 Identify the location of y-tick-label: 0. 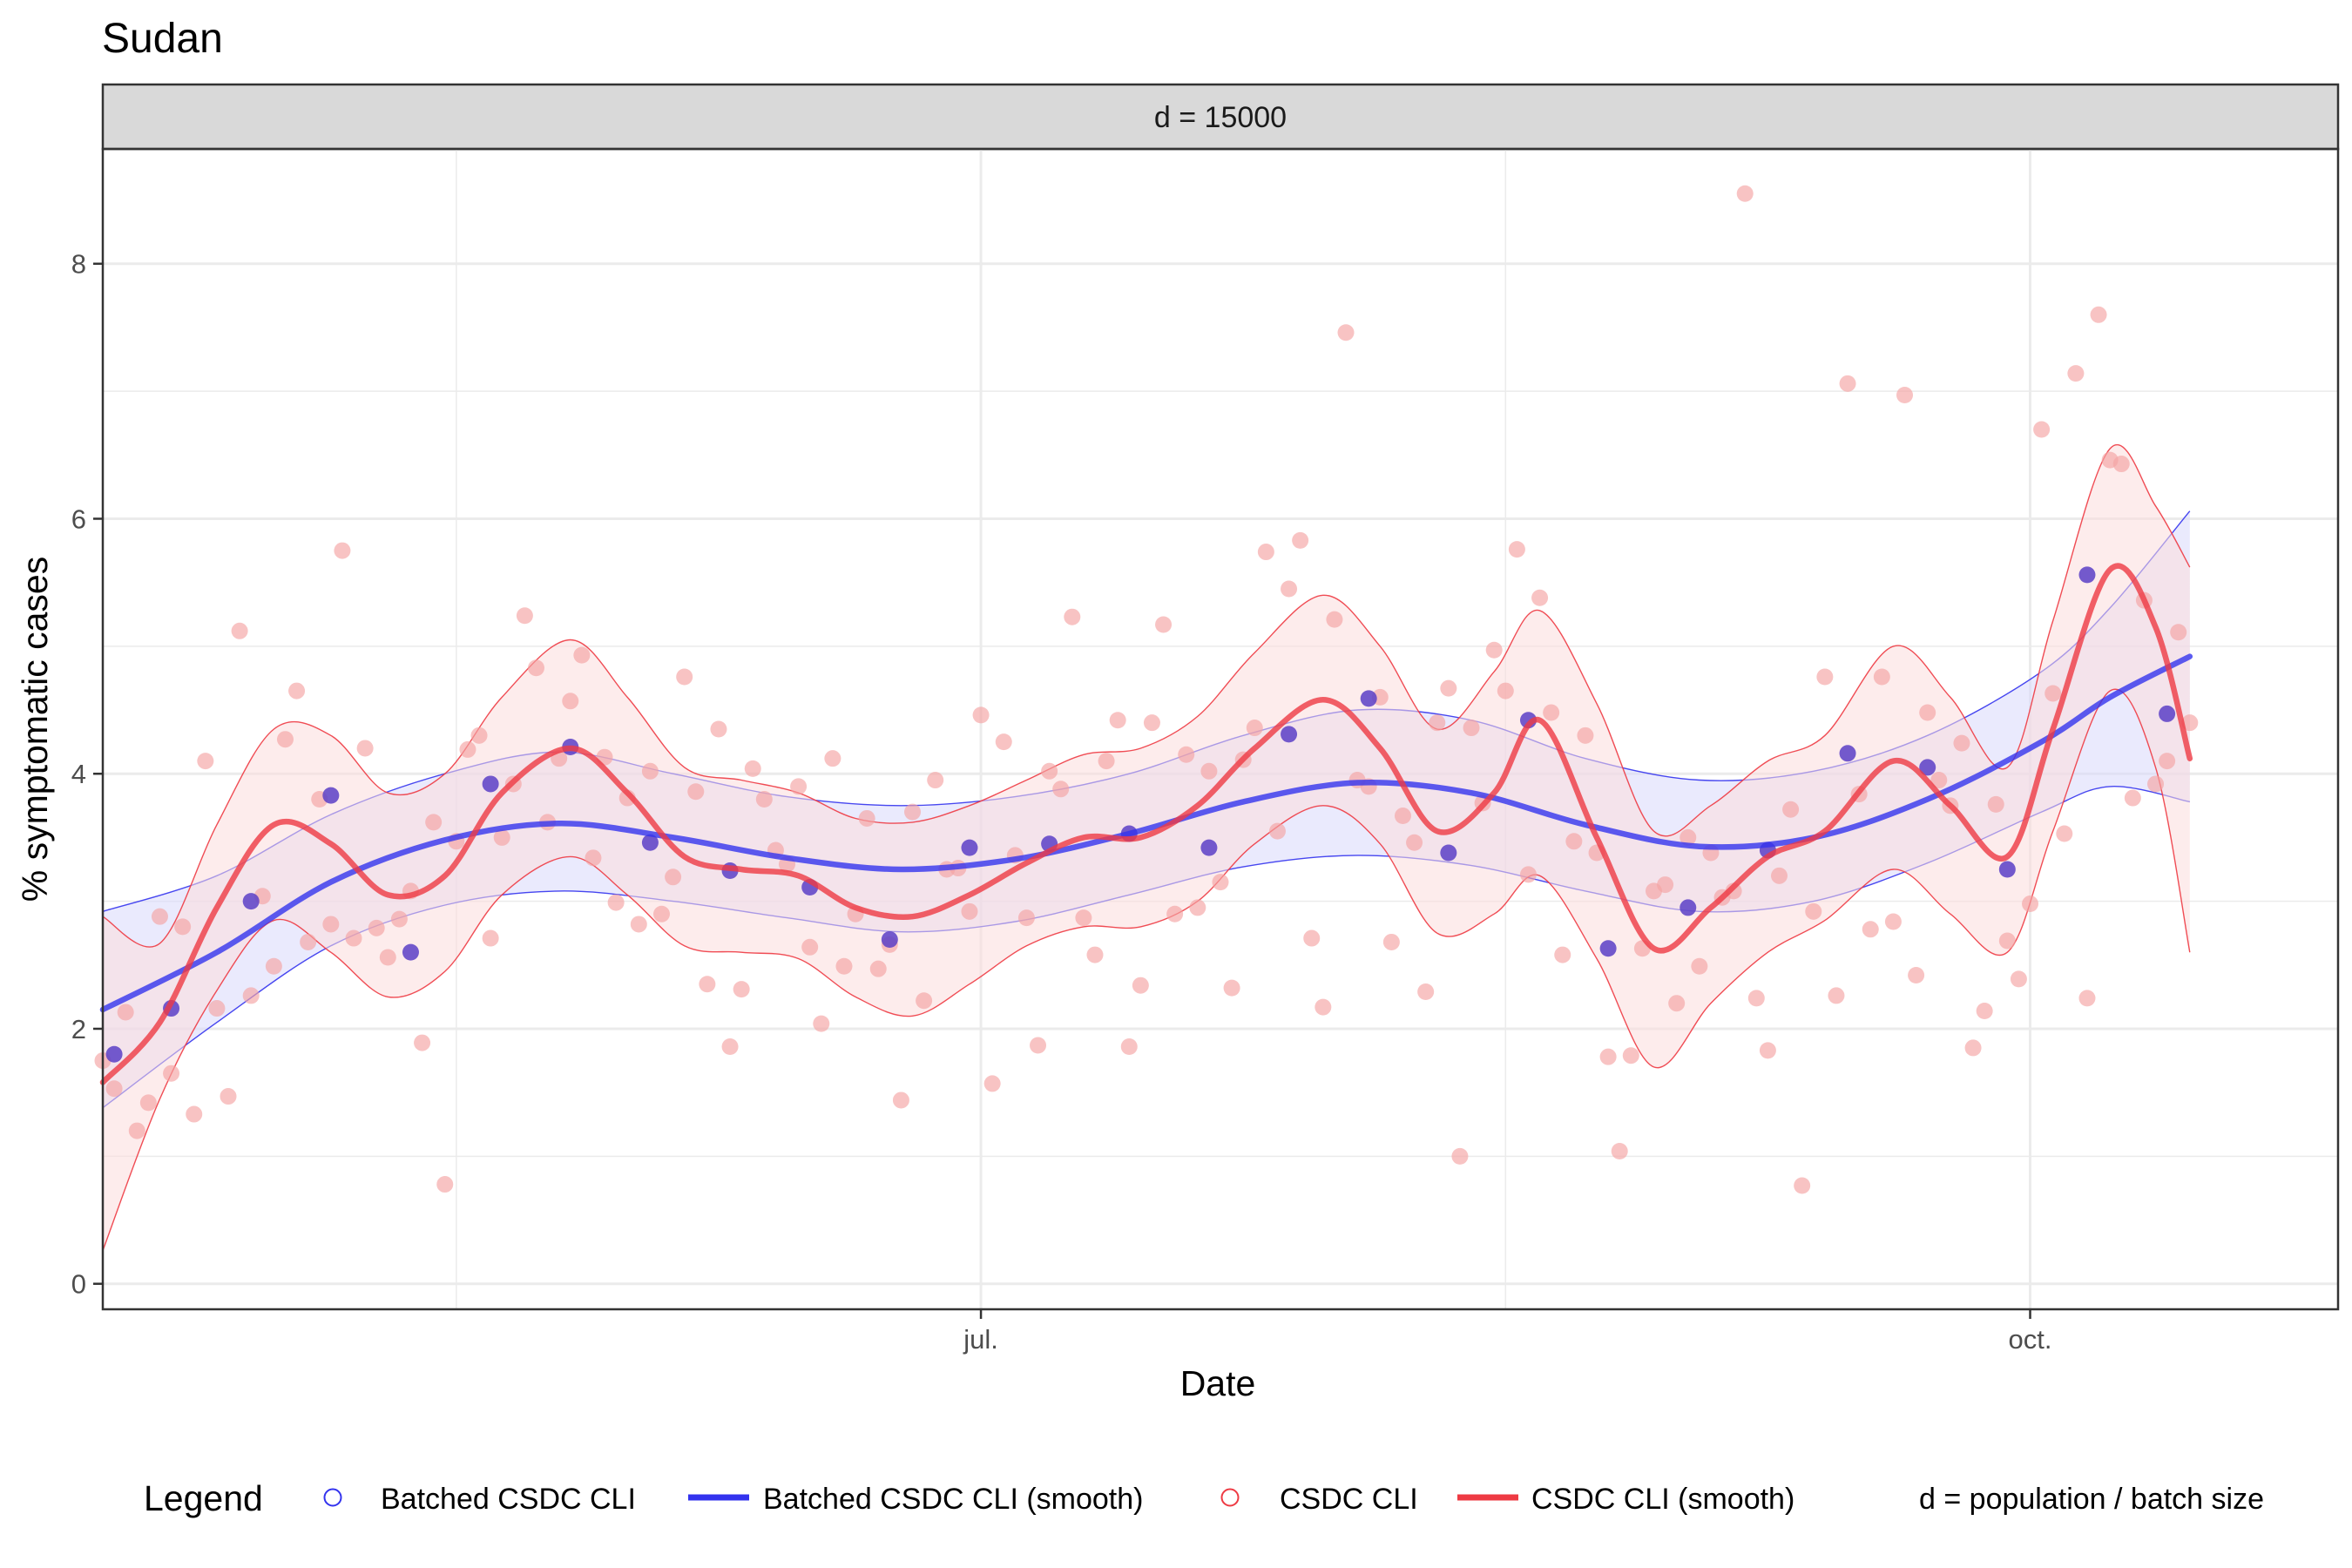
(78, 1284).